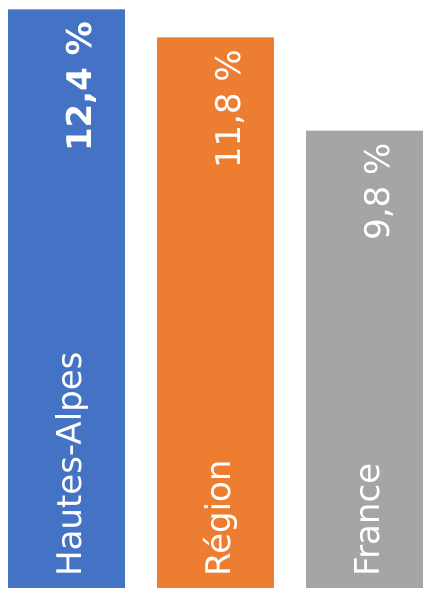 The image size is (424, 590). What do you see at coordinates (368, 519) in the screenshot?
I see `category-label: France` at bounding box center [368, 519].